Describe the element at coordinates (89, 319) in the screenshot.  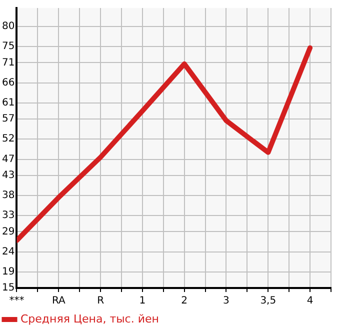
I see `legend-label: Средняя Цена, тыс. йен` at that location.